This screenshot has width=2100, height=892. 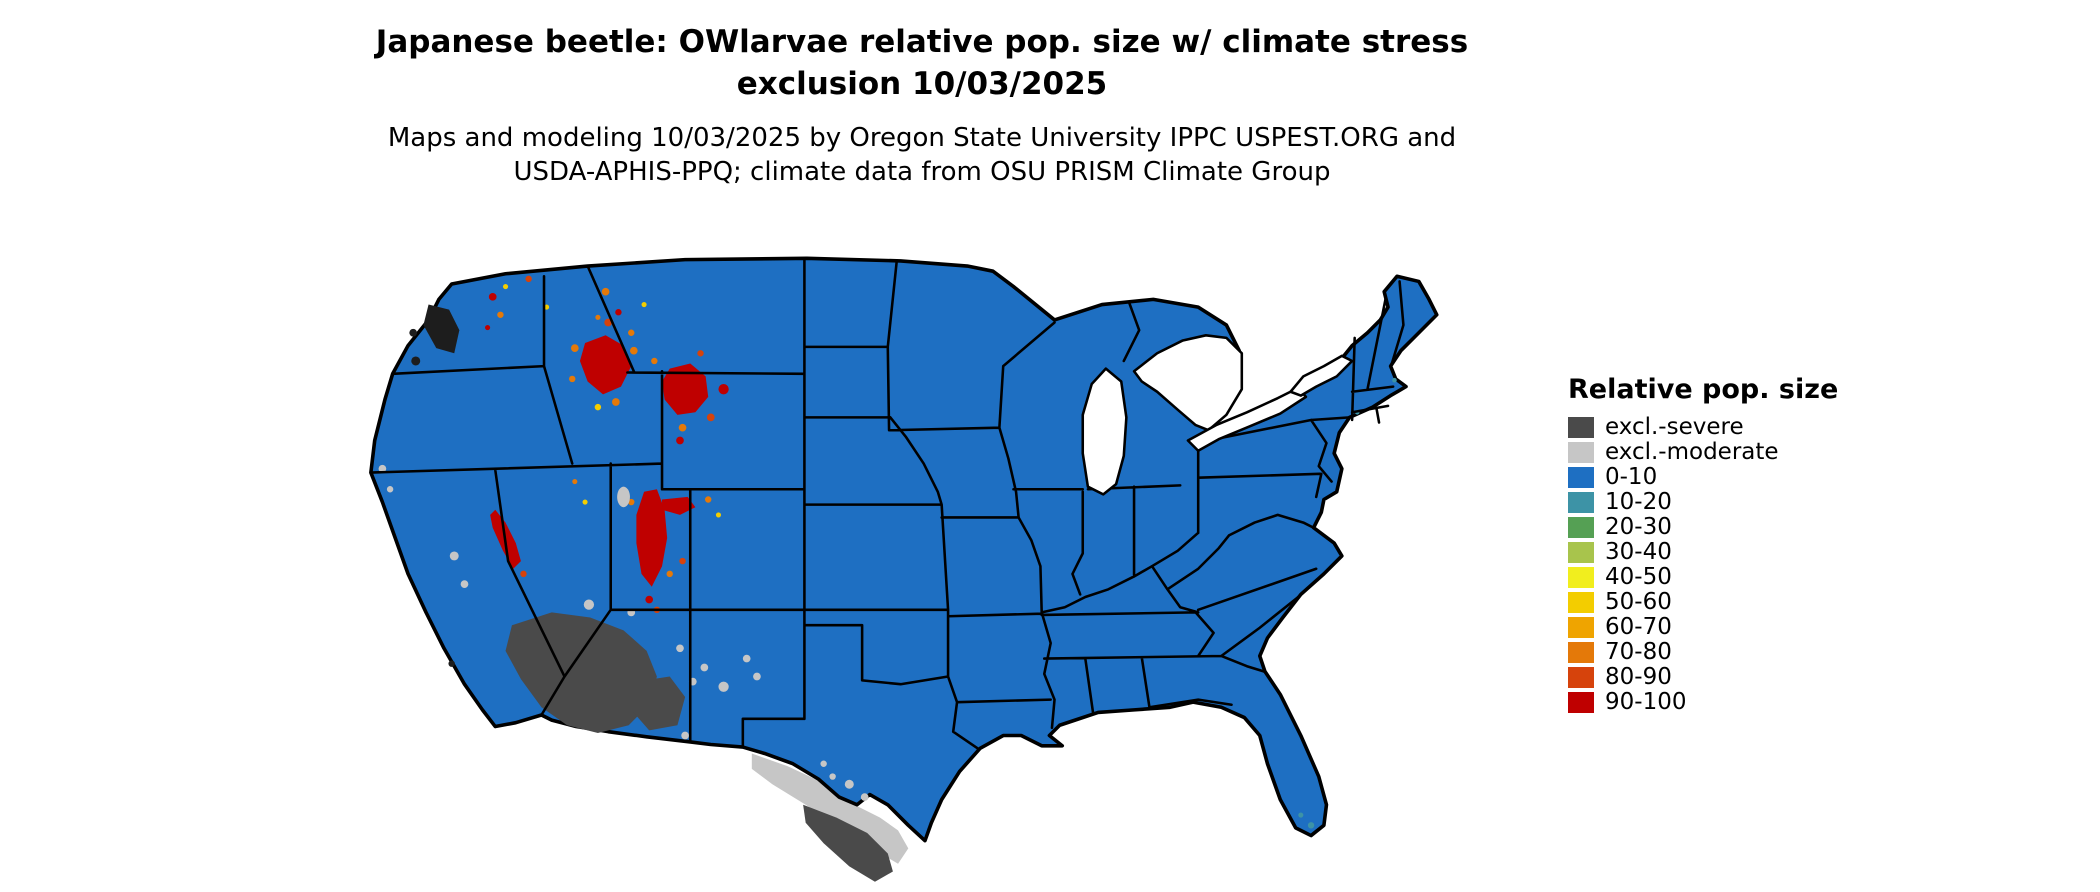 What do you see at coordinates (1718, 627) in the screenshot?
I see `legend-row-60-70: 60-70` at bounding box center [1718, 627].